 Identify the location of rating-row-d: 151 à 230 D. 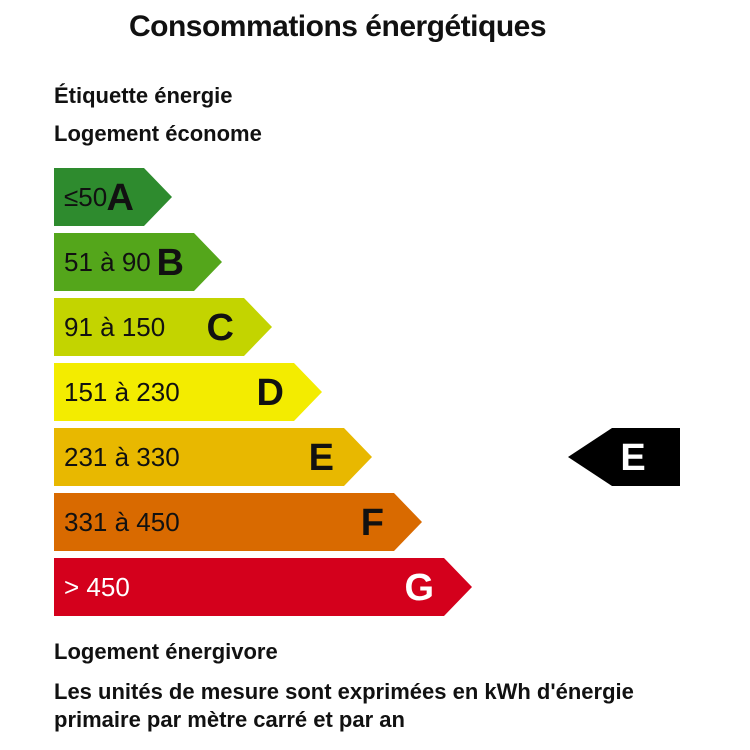
(188, 392).